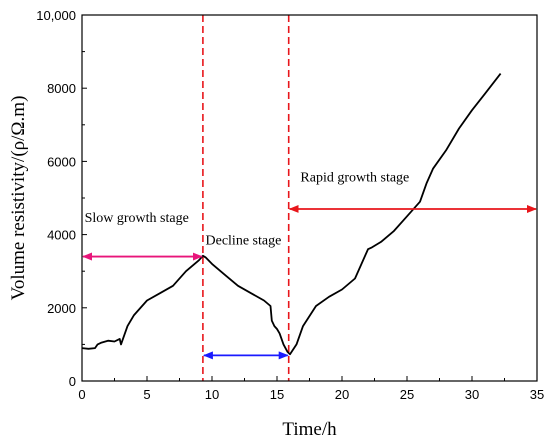  What do you see at coordinates (407, 394) in the screenshot?
I see `x-tick-label: 25` at bounding box center [407, 394].